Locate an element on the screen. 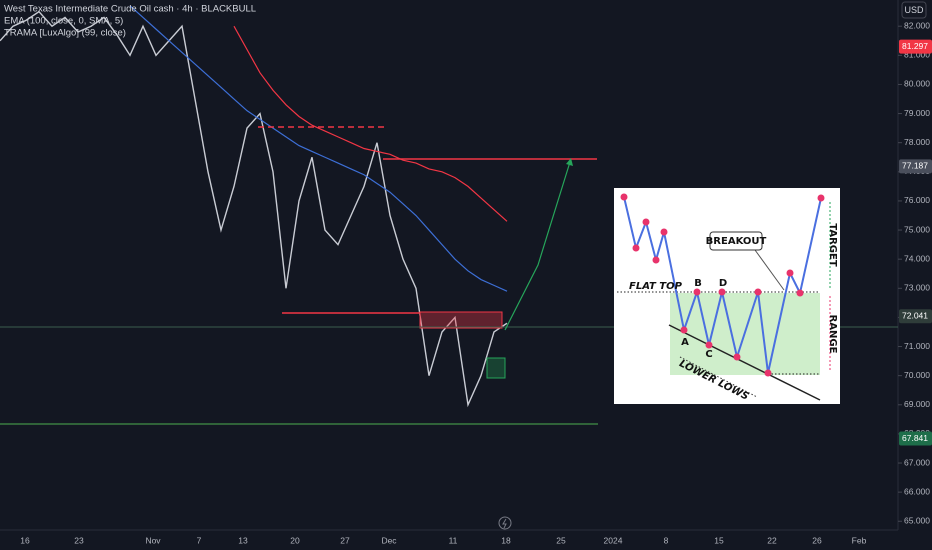 This screenshot has width=932, height=550. flat-top-label: FLAT TOP is located at coordinates (656, 286).